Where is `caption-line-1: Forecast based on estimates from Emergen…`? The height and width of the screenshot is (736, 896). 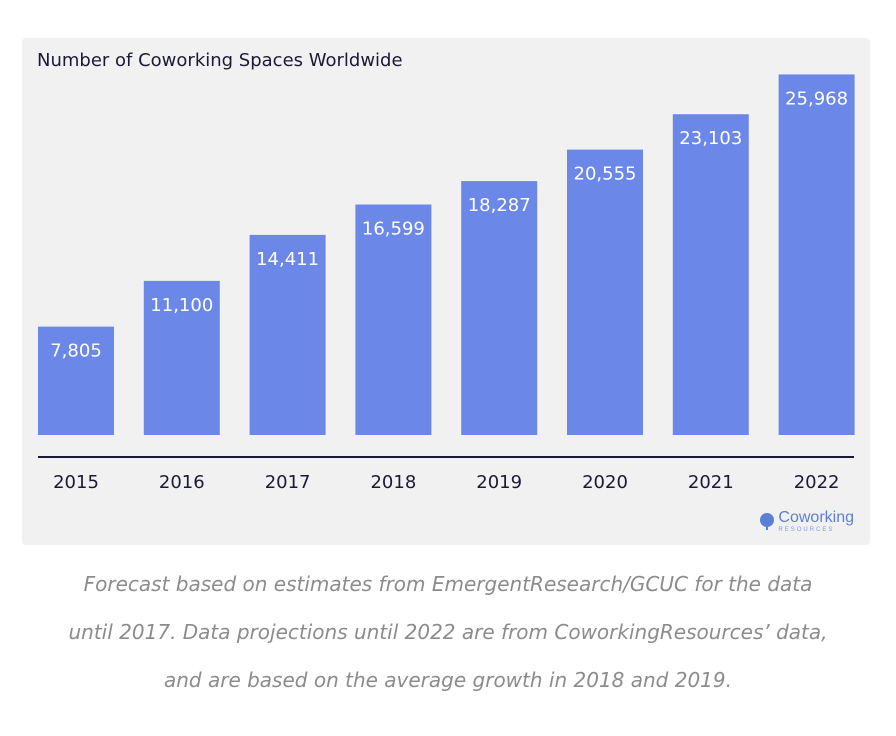 caption-line-1: Forecast based on estimates from Emergen… is located at coordinates (448, 584).